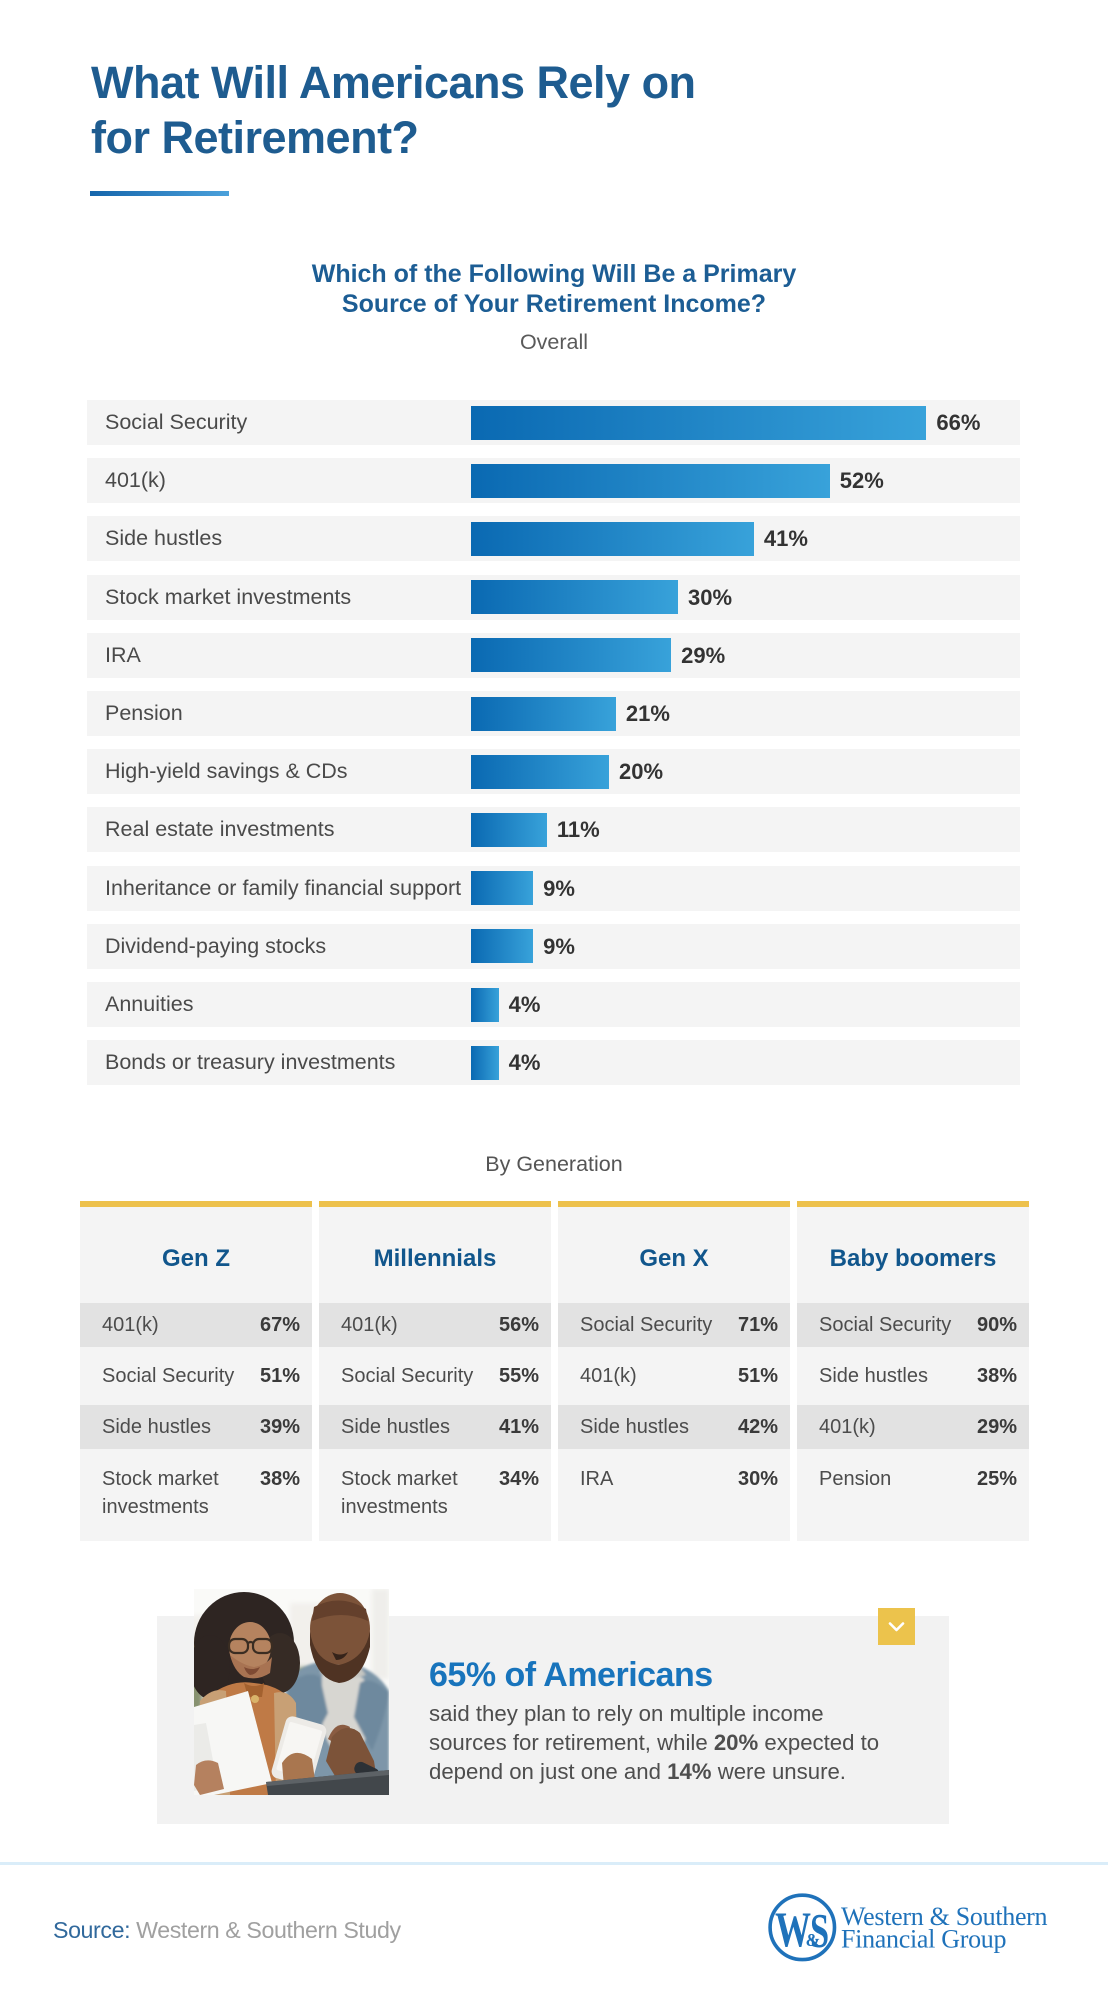  What do you see at coordinates (923, 1939) in the screenshot?
I see `svg-text: Financial Group` at bounding box center [923, 1939].